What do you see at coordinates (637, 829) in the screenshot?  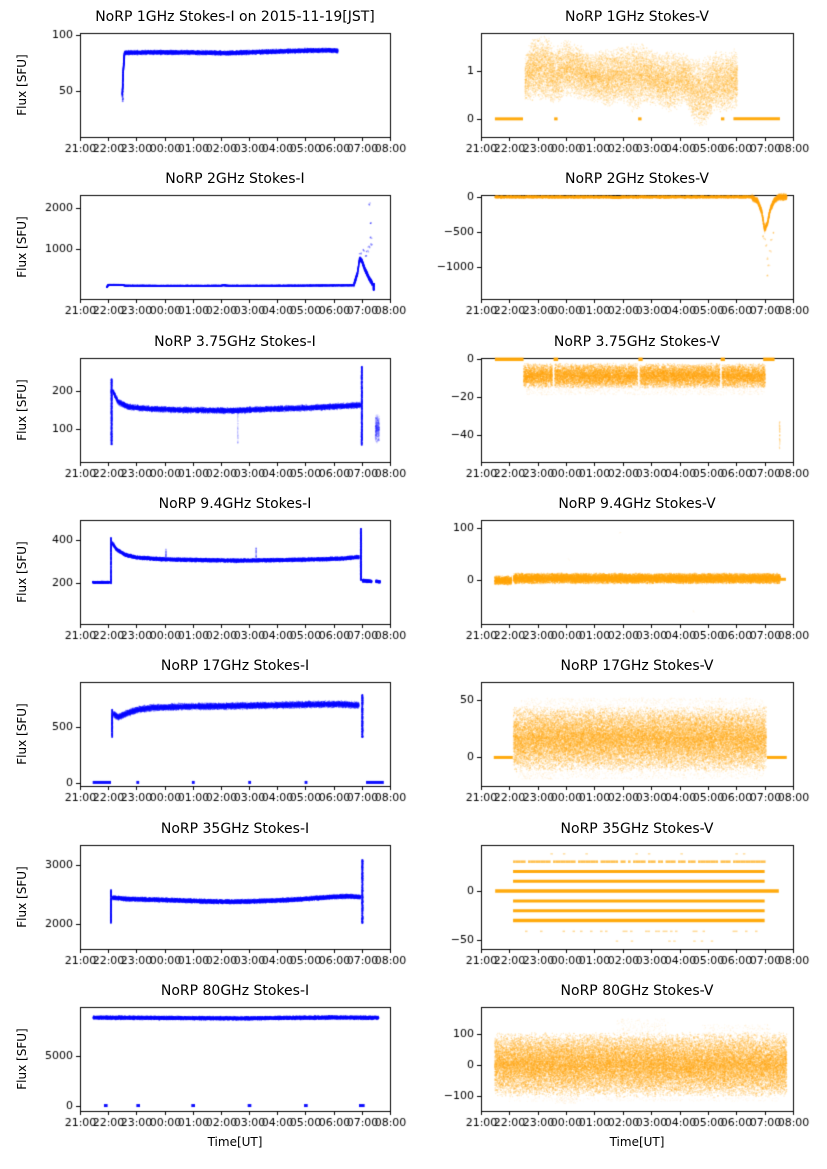 I see `panel-title-35ghz-stokes-v: NoRP 35GHz Stokes-V` at bounding box center [637, 829].